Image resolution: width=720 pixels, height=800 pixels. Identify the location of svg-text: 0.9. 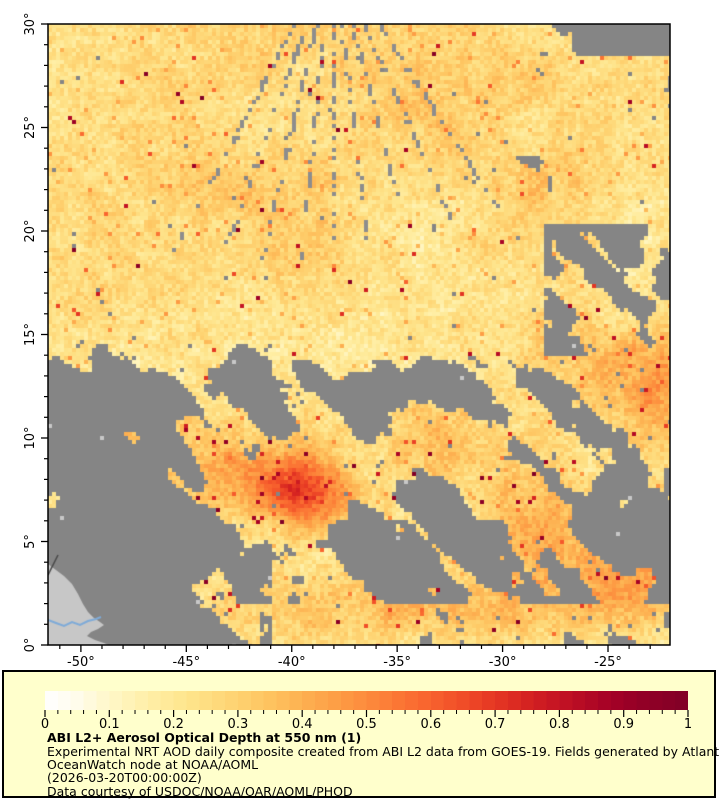
(623, 724).